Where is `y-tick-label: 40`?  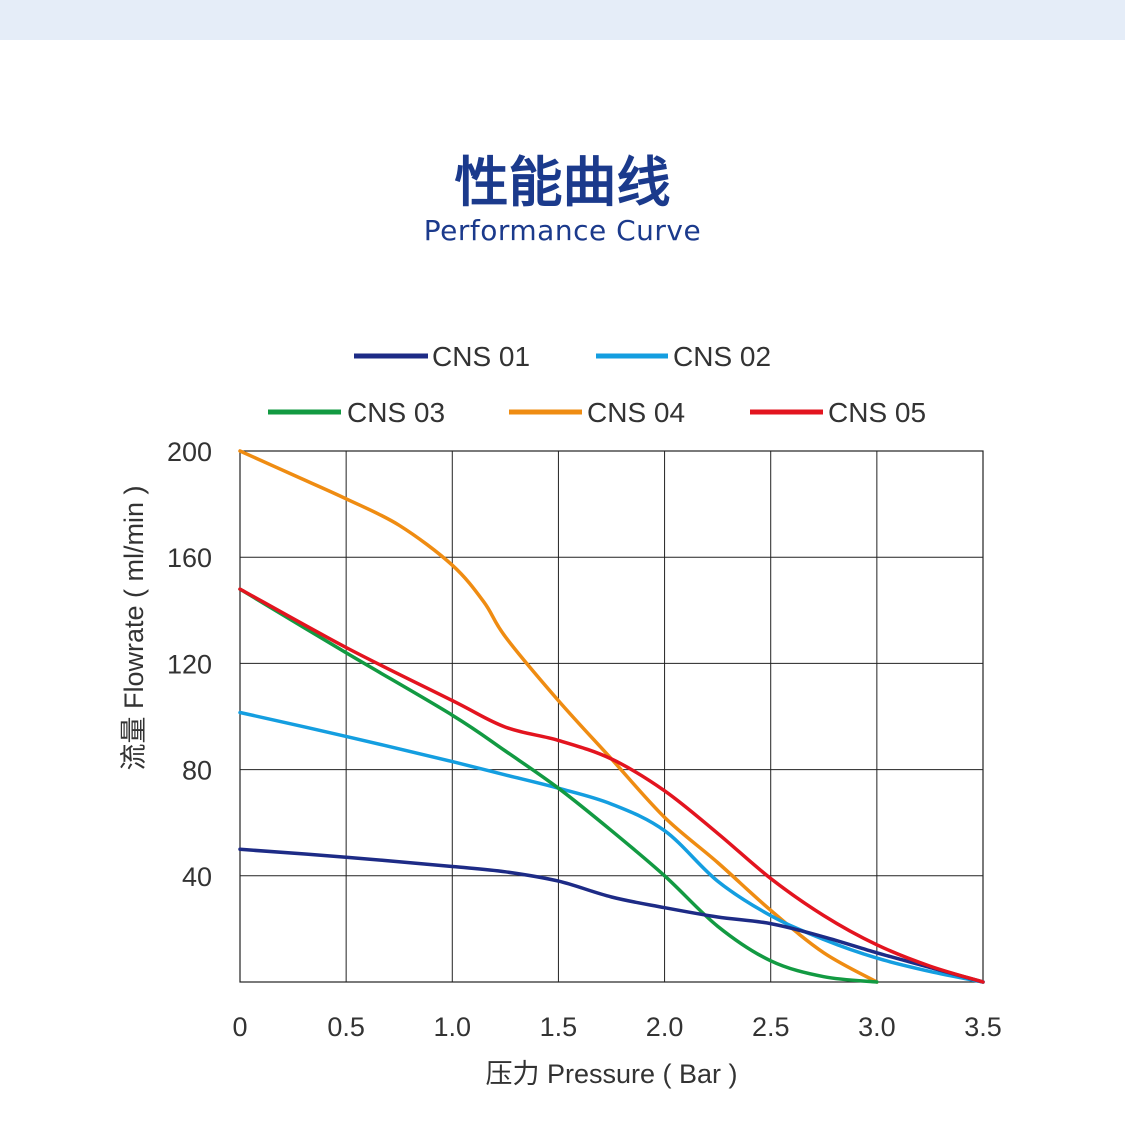
y-tick-label: 40 is located at coordinates (197, 877).